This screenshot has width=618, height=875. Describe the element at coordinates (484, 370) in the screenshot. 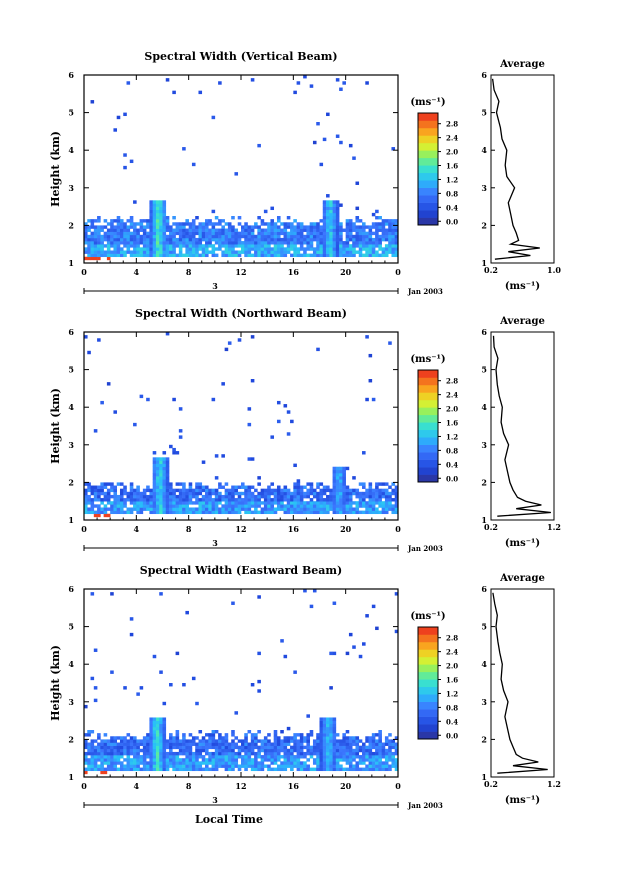

I see `average-y-tick-label: 5` at that location.